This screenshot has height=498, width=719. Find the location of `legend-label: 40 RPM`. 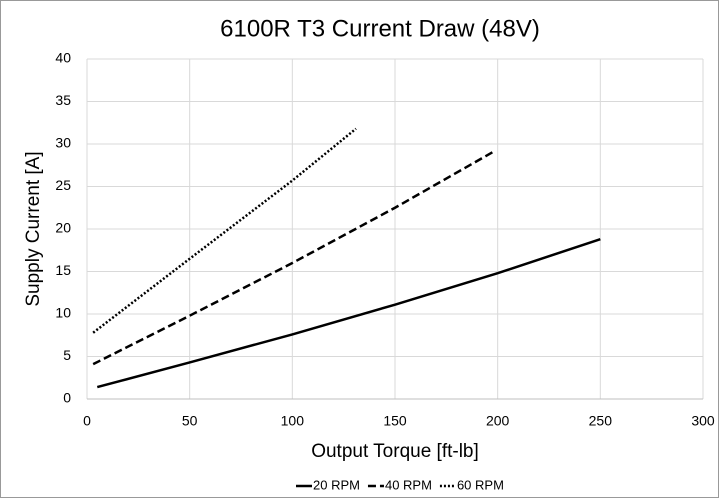

legend-label: 40 RPM is located at coordinates (408, 484).